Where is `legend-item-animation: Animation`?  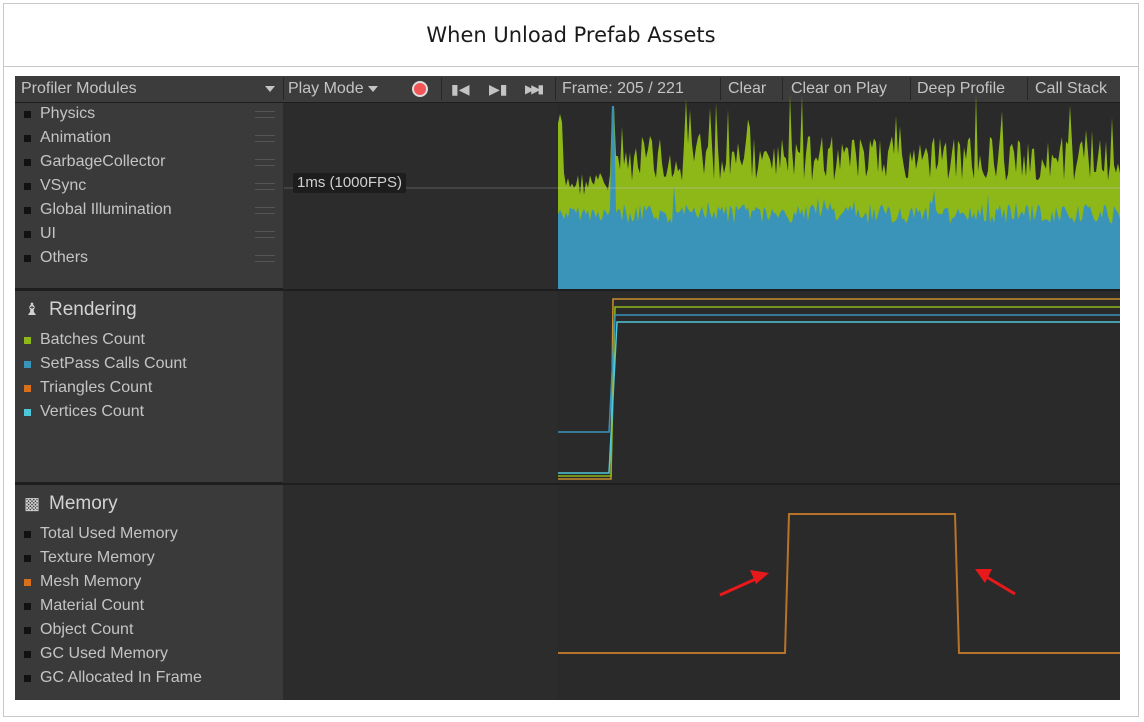
legend-item-animation: Animation is located at coordinates (76, 137).